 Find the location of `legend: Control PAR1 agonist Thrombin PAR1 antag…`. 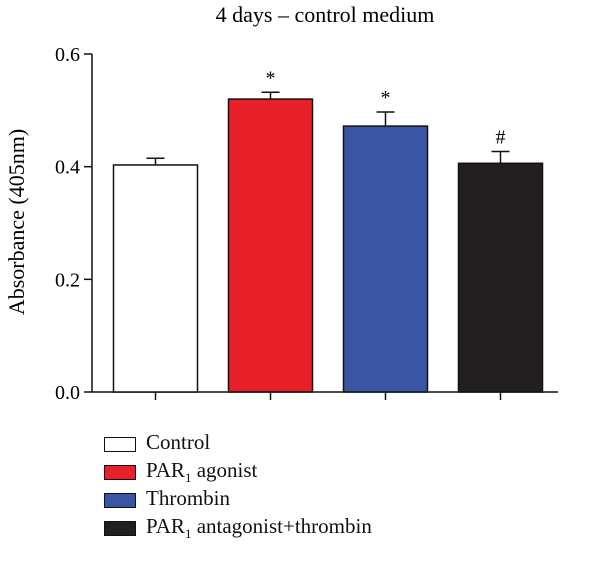

legend: Control PAR1 agonist Thrombin PAR1 antag… is located at coordinates (238, 486).